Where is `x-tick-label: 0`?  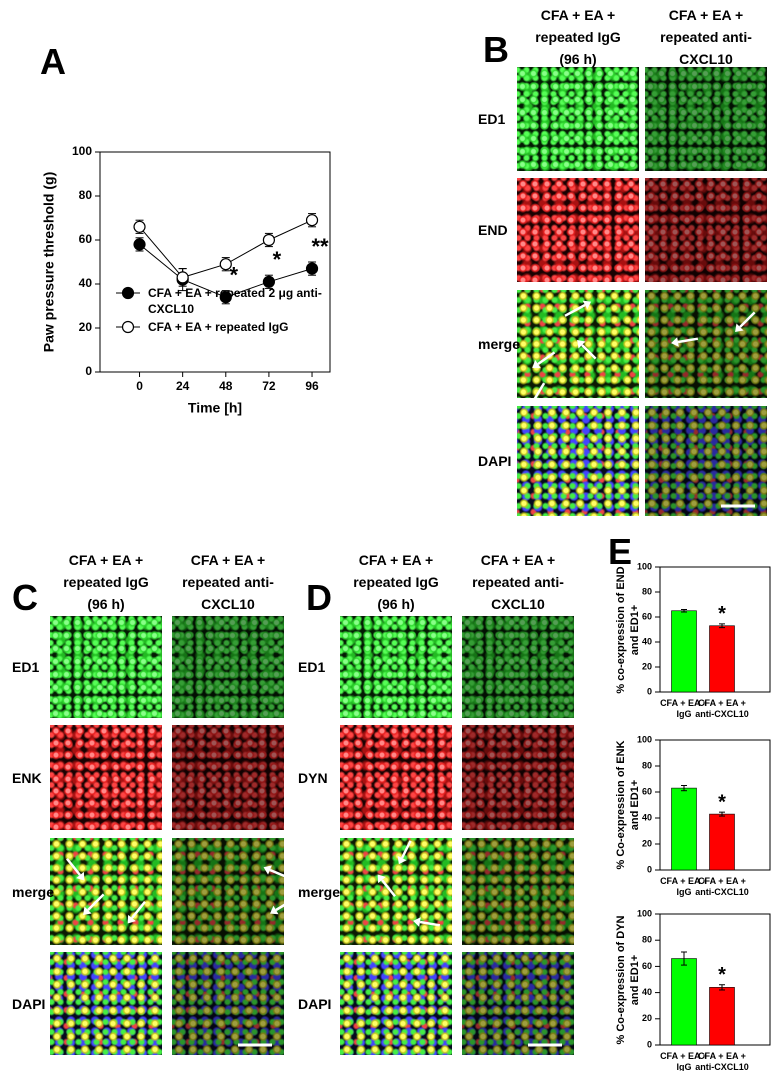
x-tick-label: 0 is located at coordinates (139, 386).